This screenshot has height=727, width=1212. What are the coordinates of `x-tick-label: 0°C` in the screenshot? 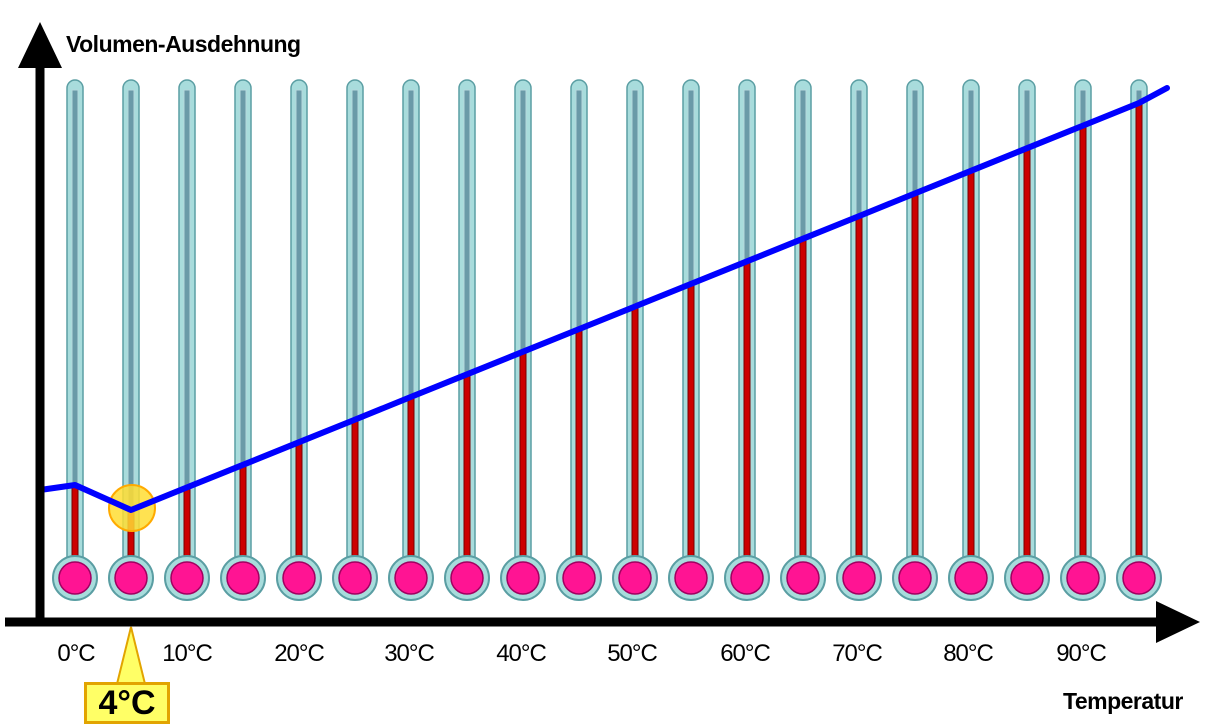 It's located at (76, 653).